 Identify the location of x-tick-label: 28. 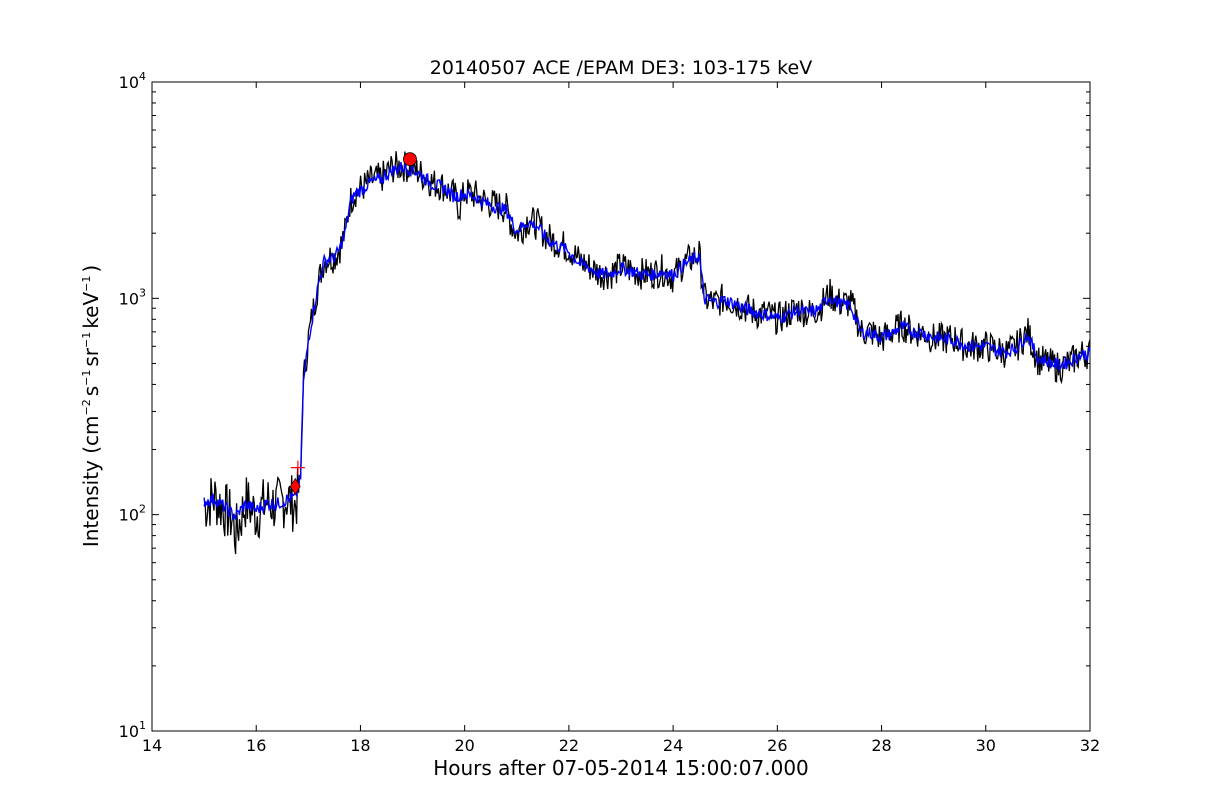
(881, 745).